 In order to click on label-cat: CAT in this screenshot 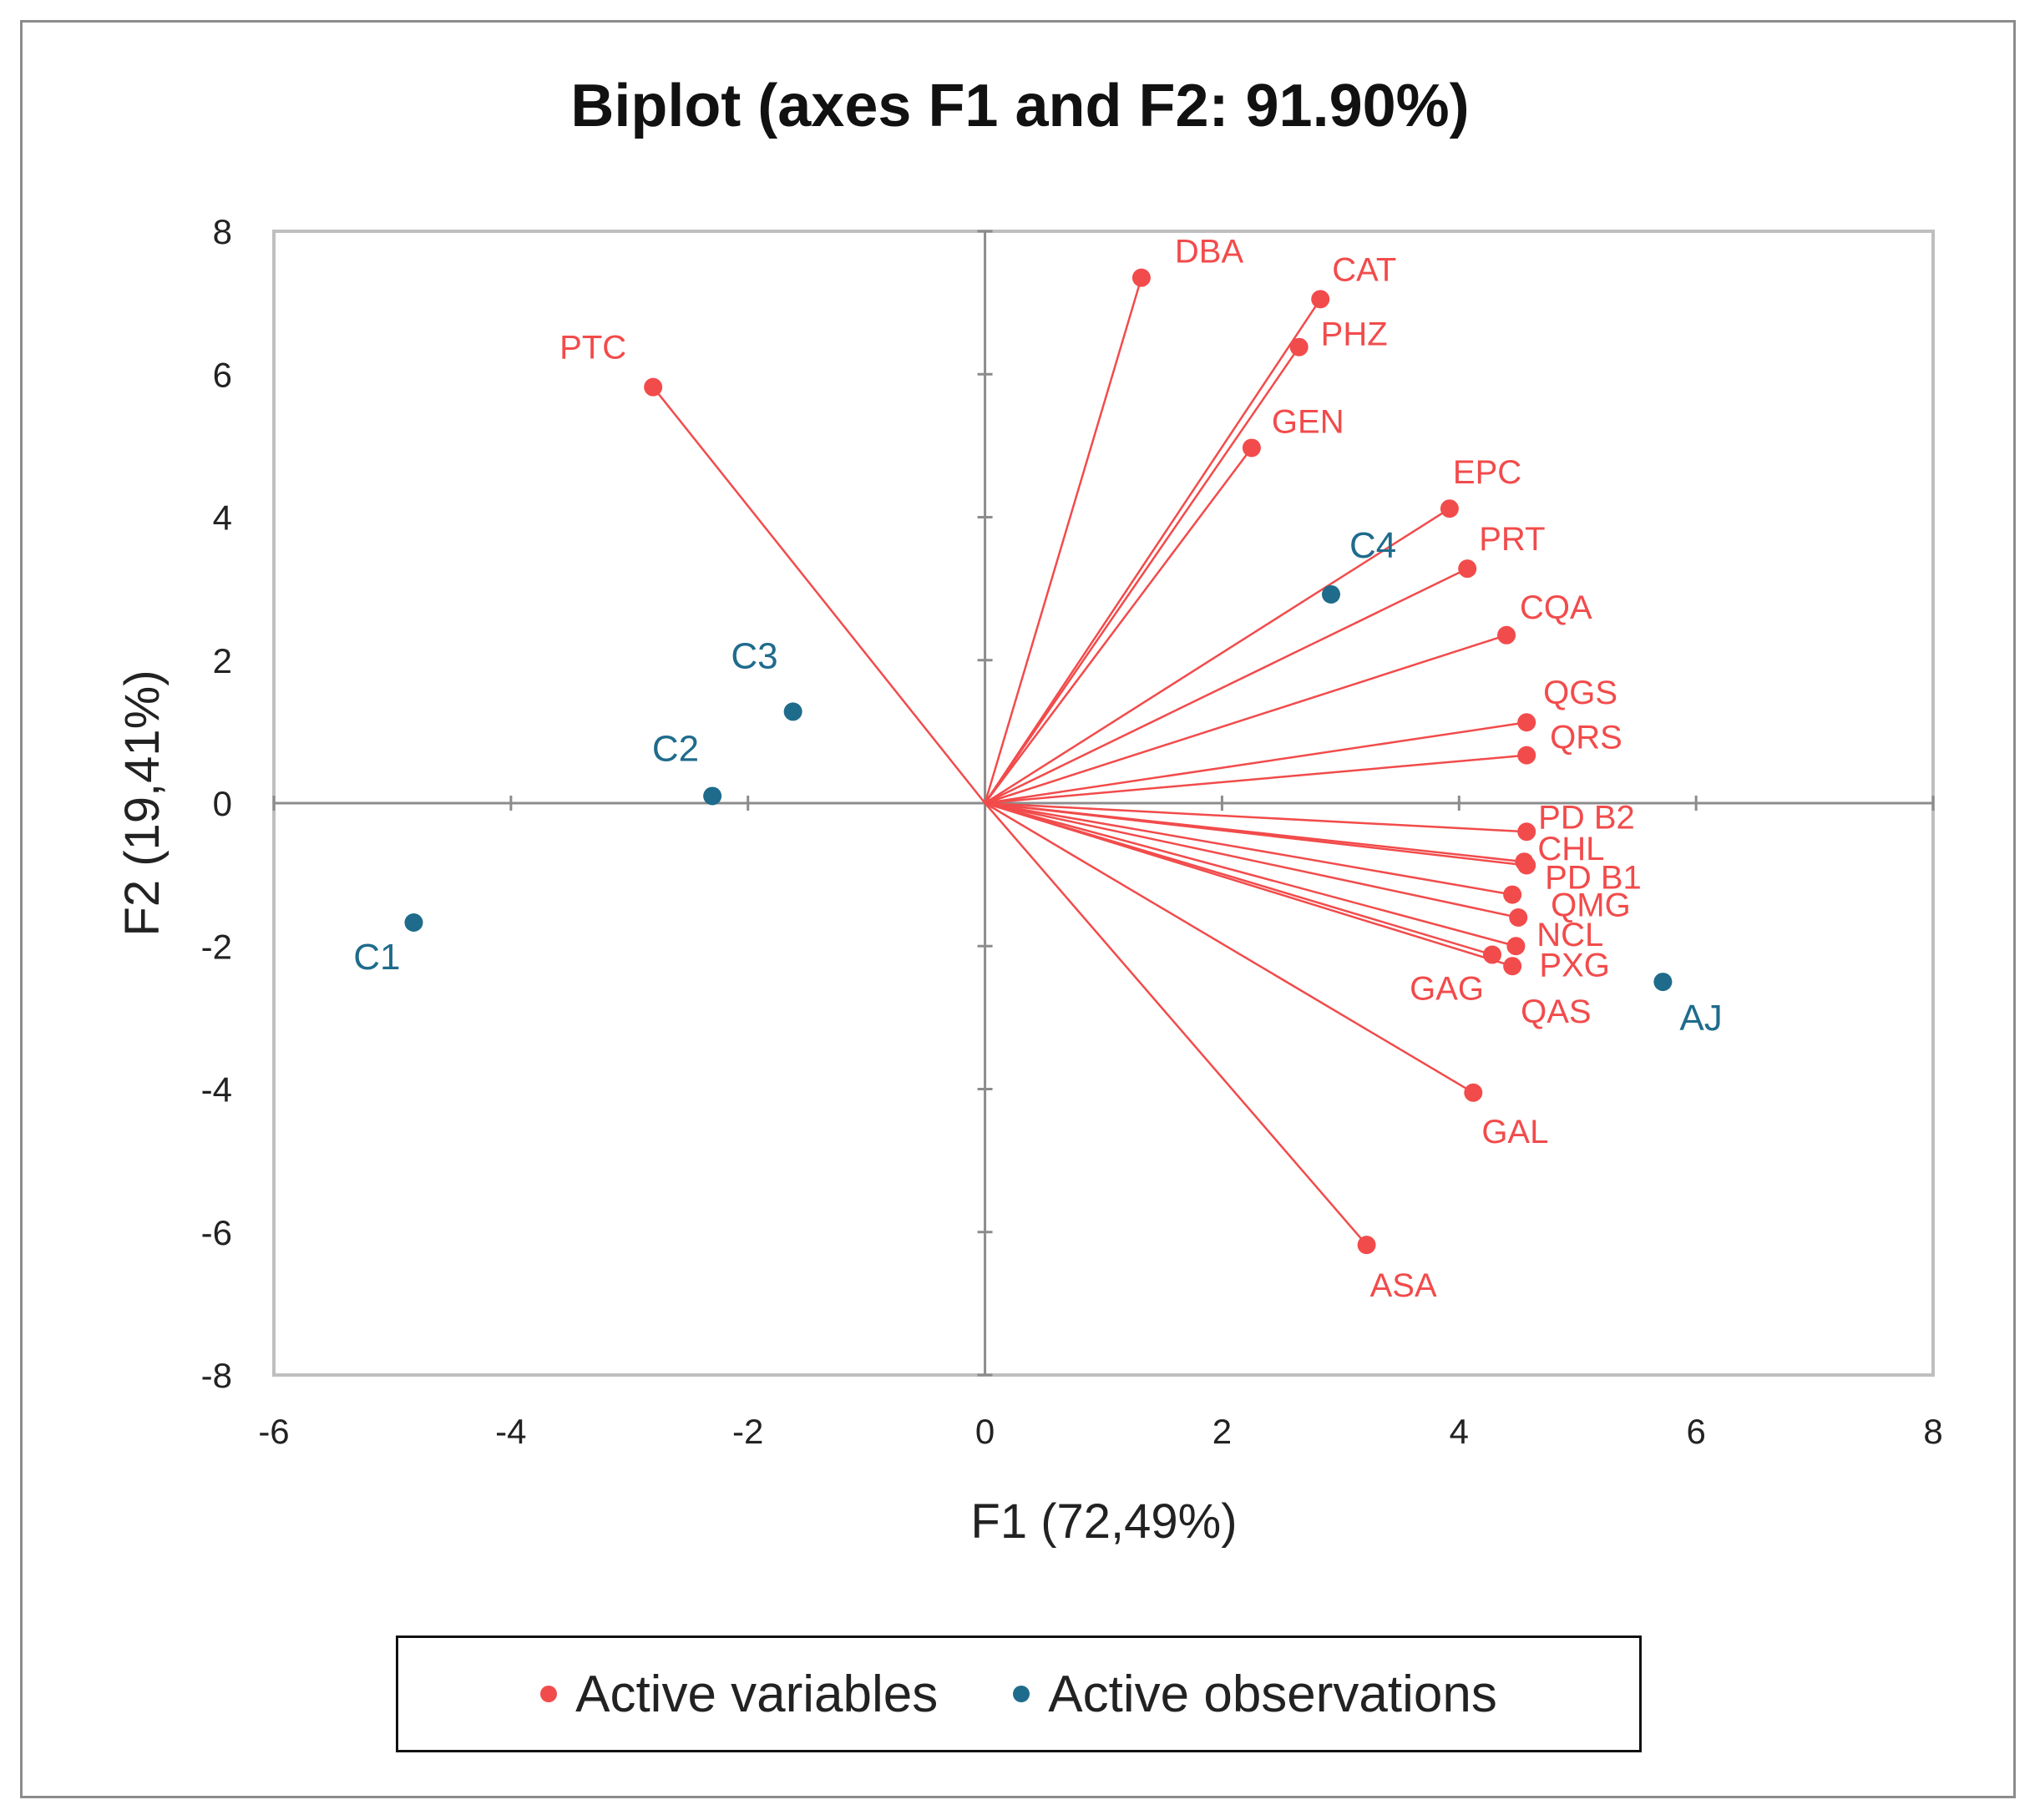, I will do `click(1364, 269)`.